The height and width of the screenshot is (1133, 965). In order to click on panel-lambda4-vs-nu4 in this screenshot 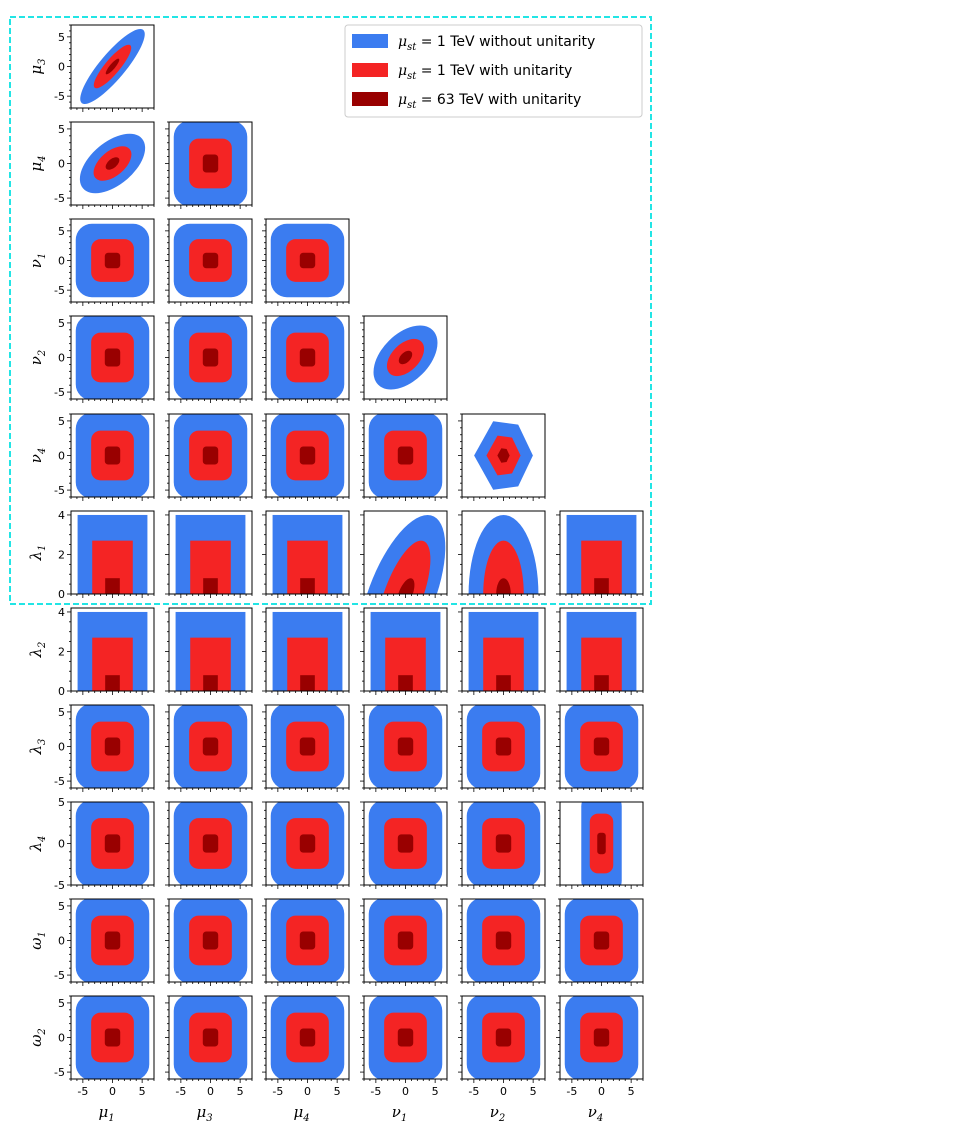, I will do `click(600, 845)`.